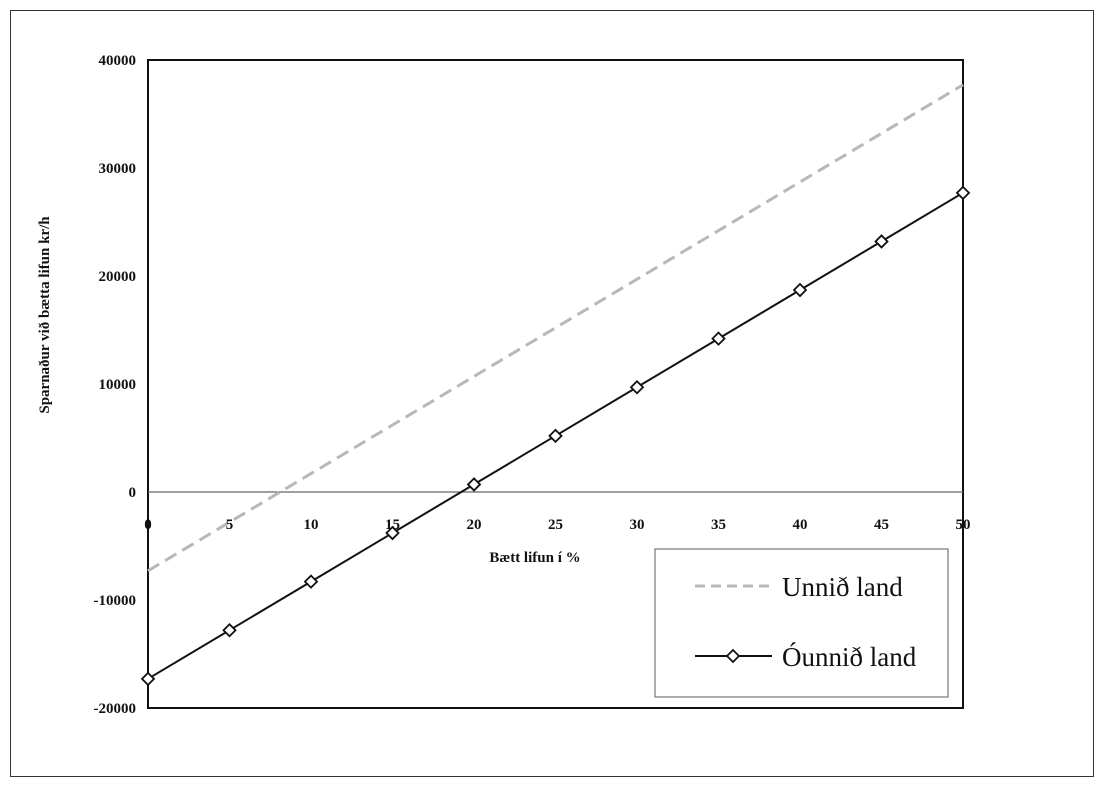 This screenshot has width=1104, height=787. Describe the element at coordinates (849, 657) in the screenshot. I see `legend-label: Óunnið land` at that location.